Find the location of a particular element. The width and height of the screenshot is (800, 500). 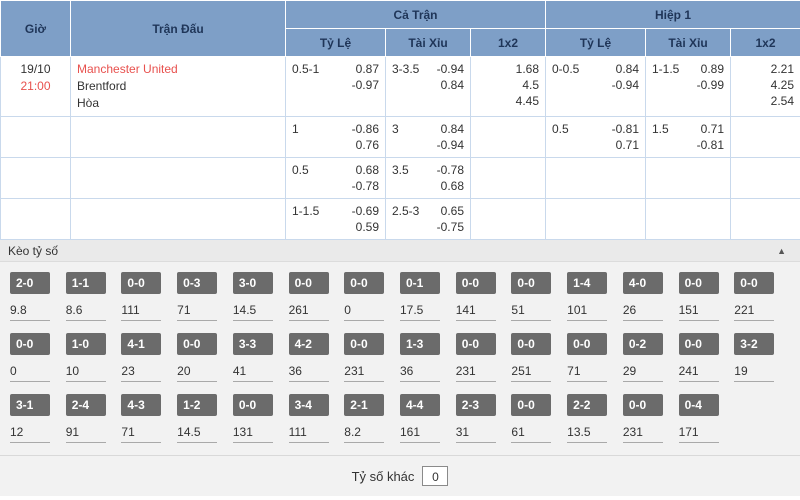

score-odds-value: 8.6 is located at coordinates (85, 312).